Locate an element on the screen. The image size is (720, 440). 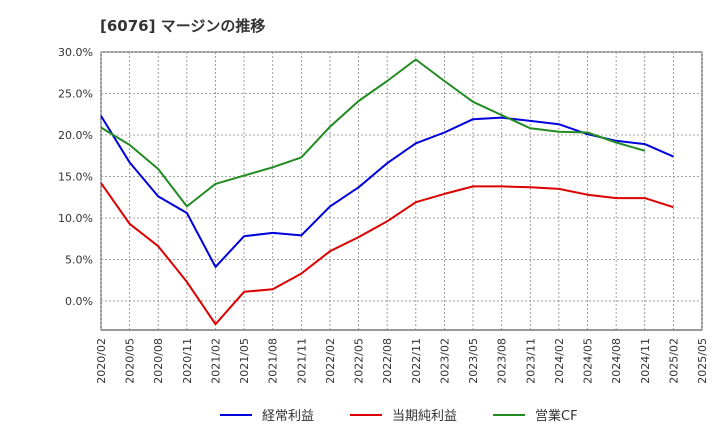
y-tick-label: 20.0% is located at coordinates (75, 135).